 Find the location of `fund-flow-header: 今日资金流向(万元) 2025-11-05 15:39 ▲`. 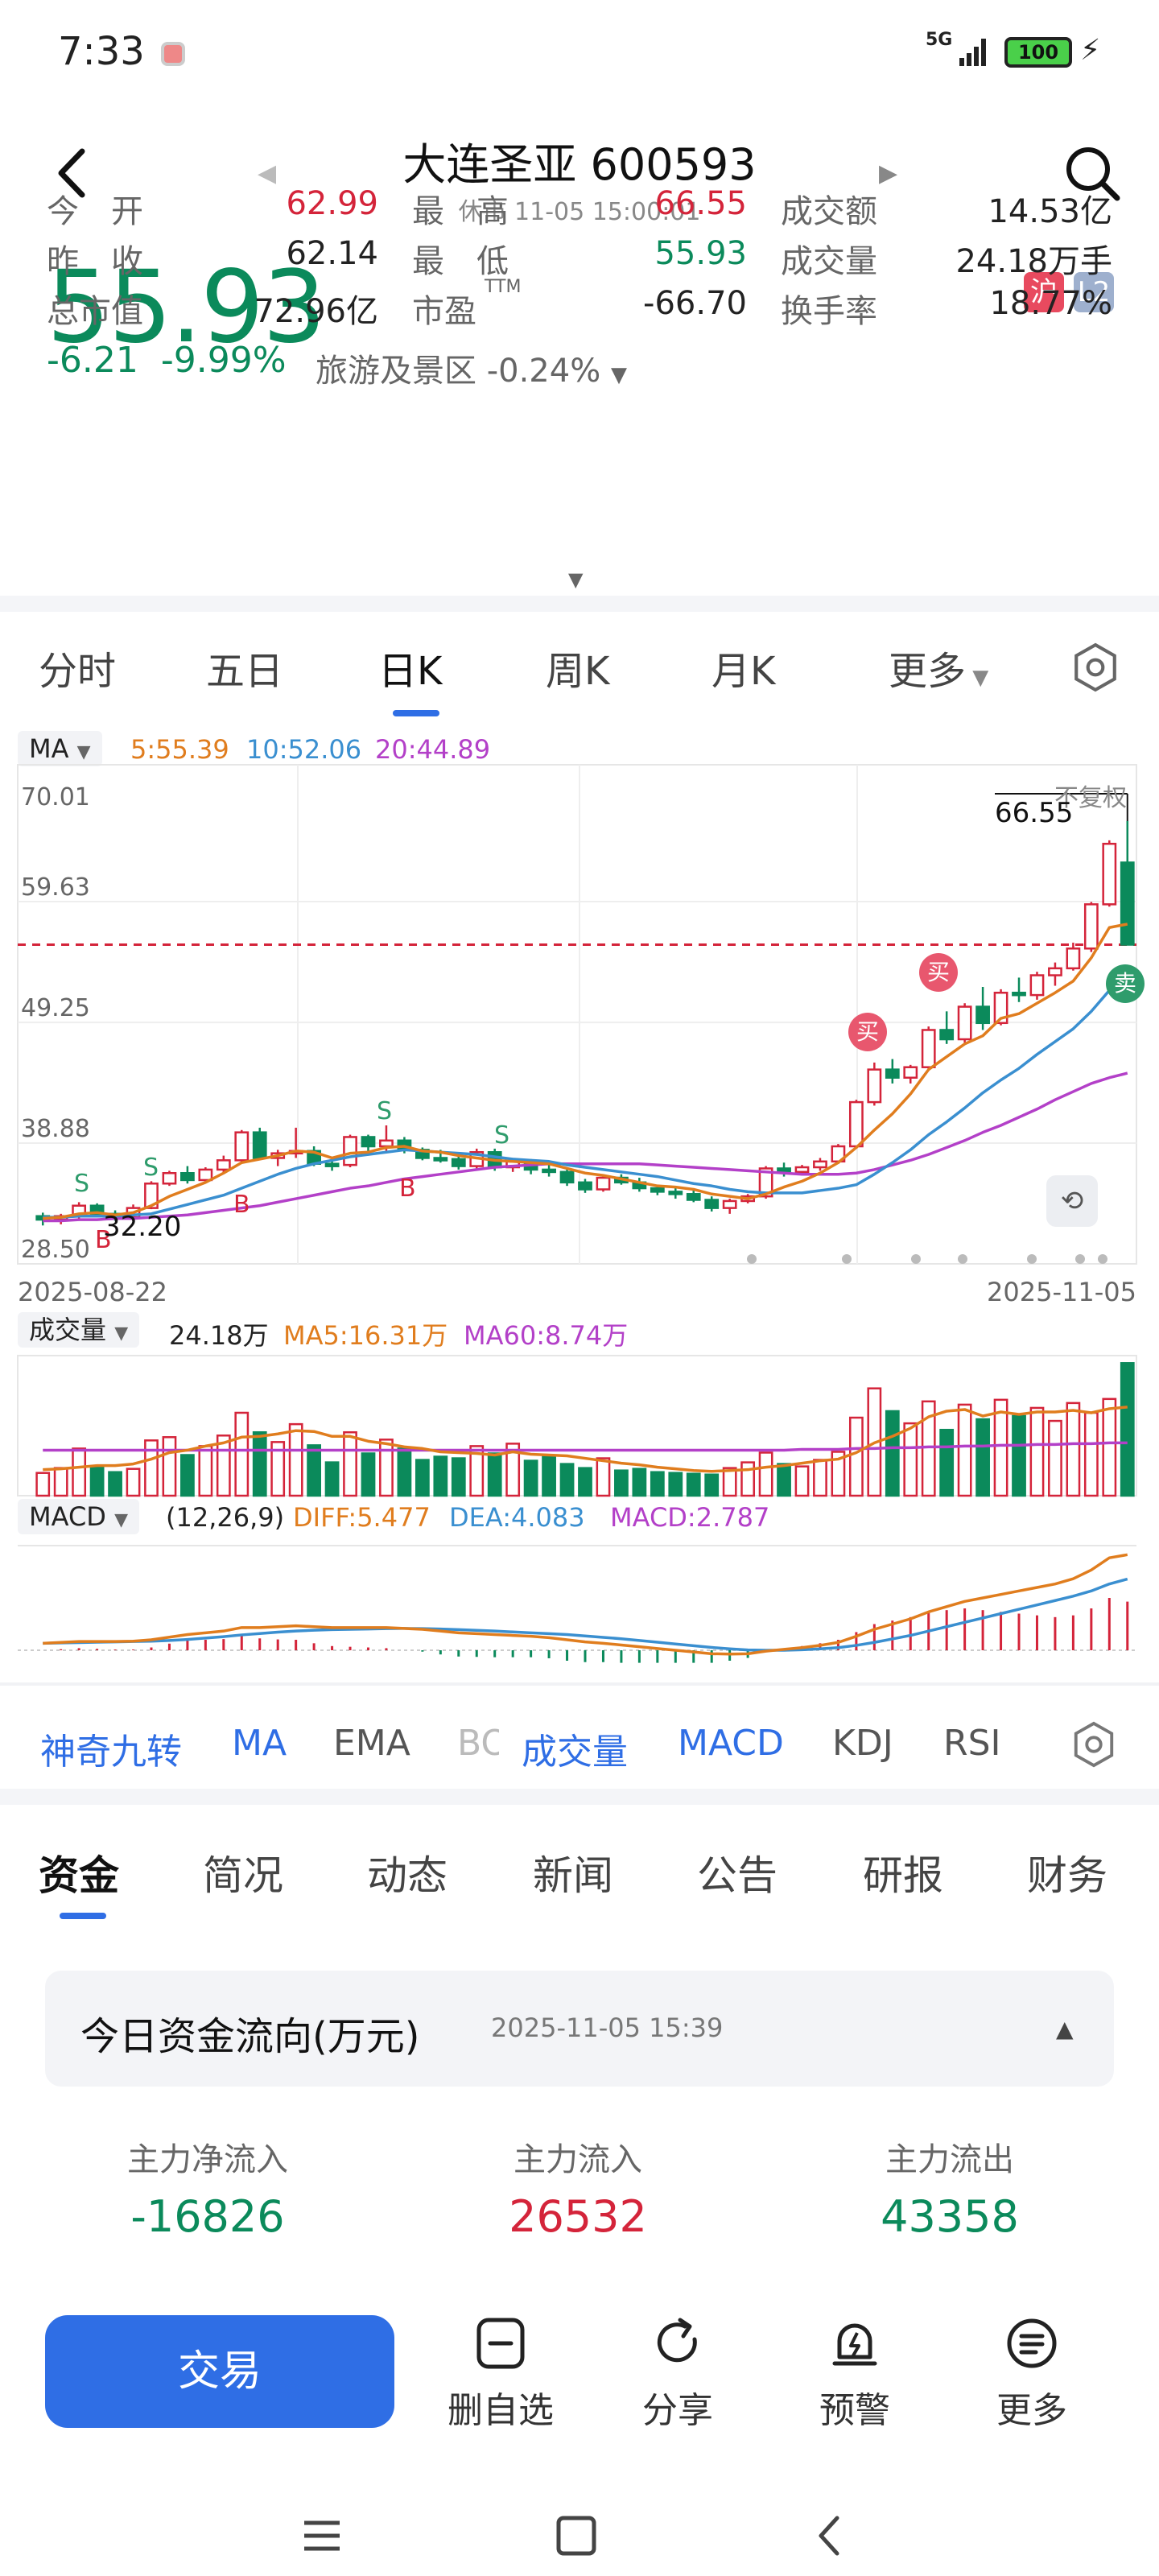

fund-flow-header: 今日资金流向(万元) 2025-11-05 15:39 ▲ is located at coordinates (579, 2029).